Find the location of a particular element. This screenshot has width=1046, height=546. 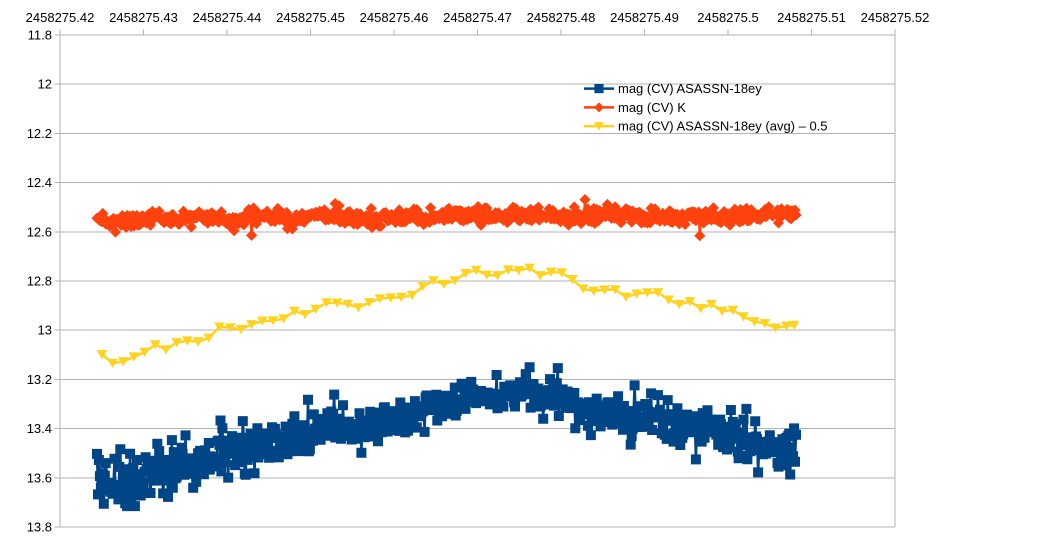

svg-text: 2458275.52 is located at coordinates (895, 17).